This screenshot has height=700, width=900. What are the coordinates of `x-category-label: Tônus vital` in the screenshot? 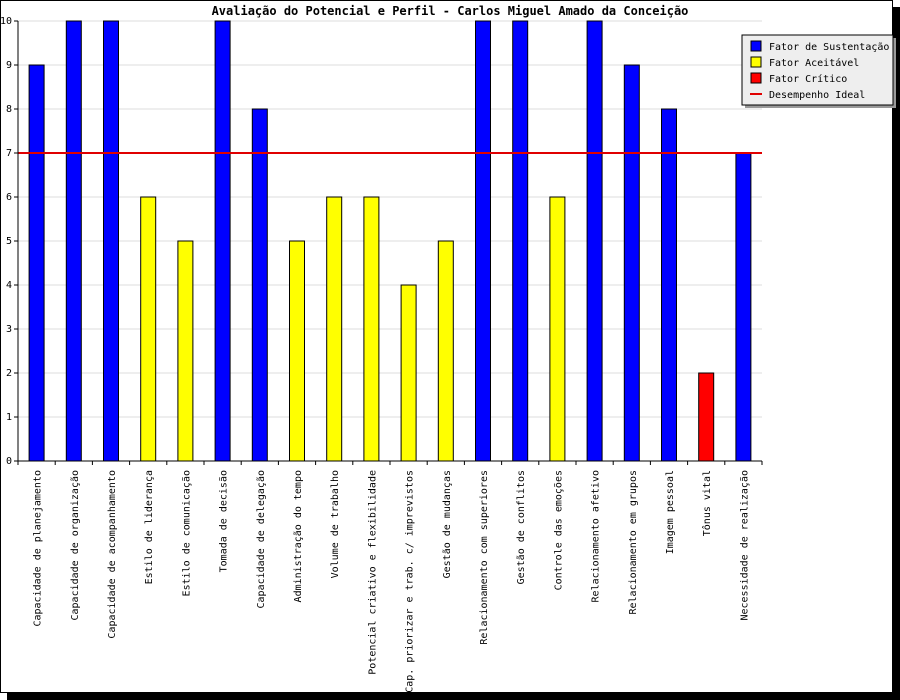 It's located at (707, 503).